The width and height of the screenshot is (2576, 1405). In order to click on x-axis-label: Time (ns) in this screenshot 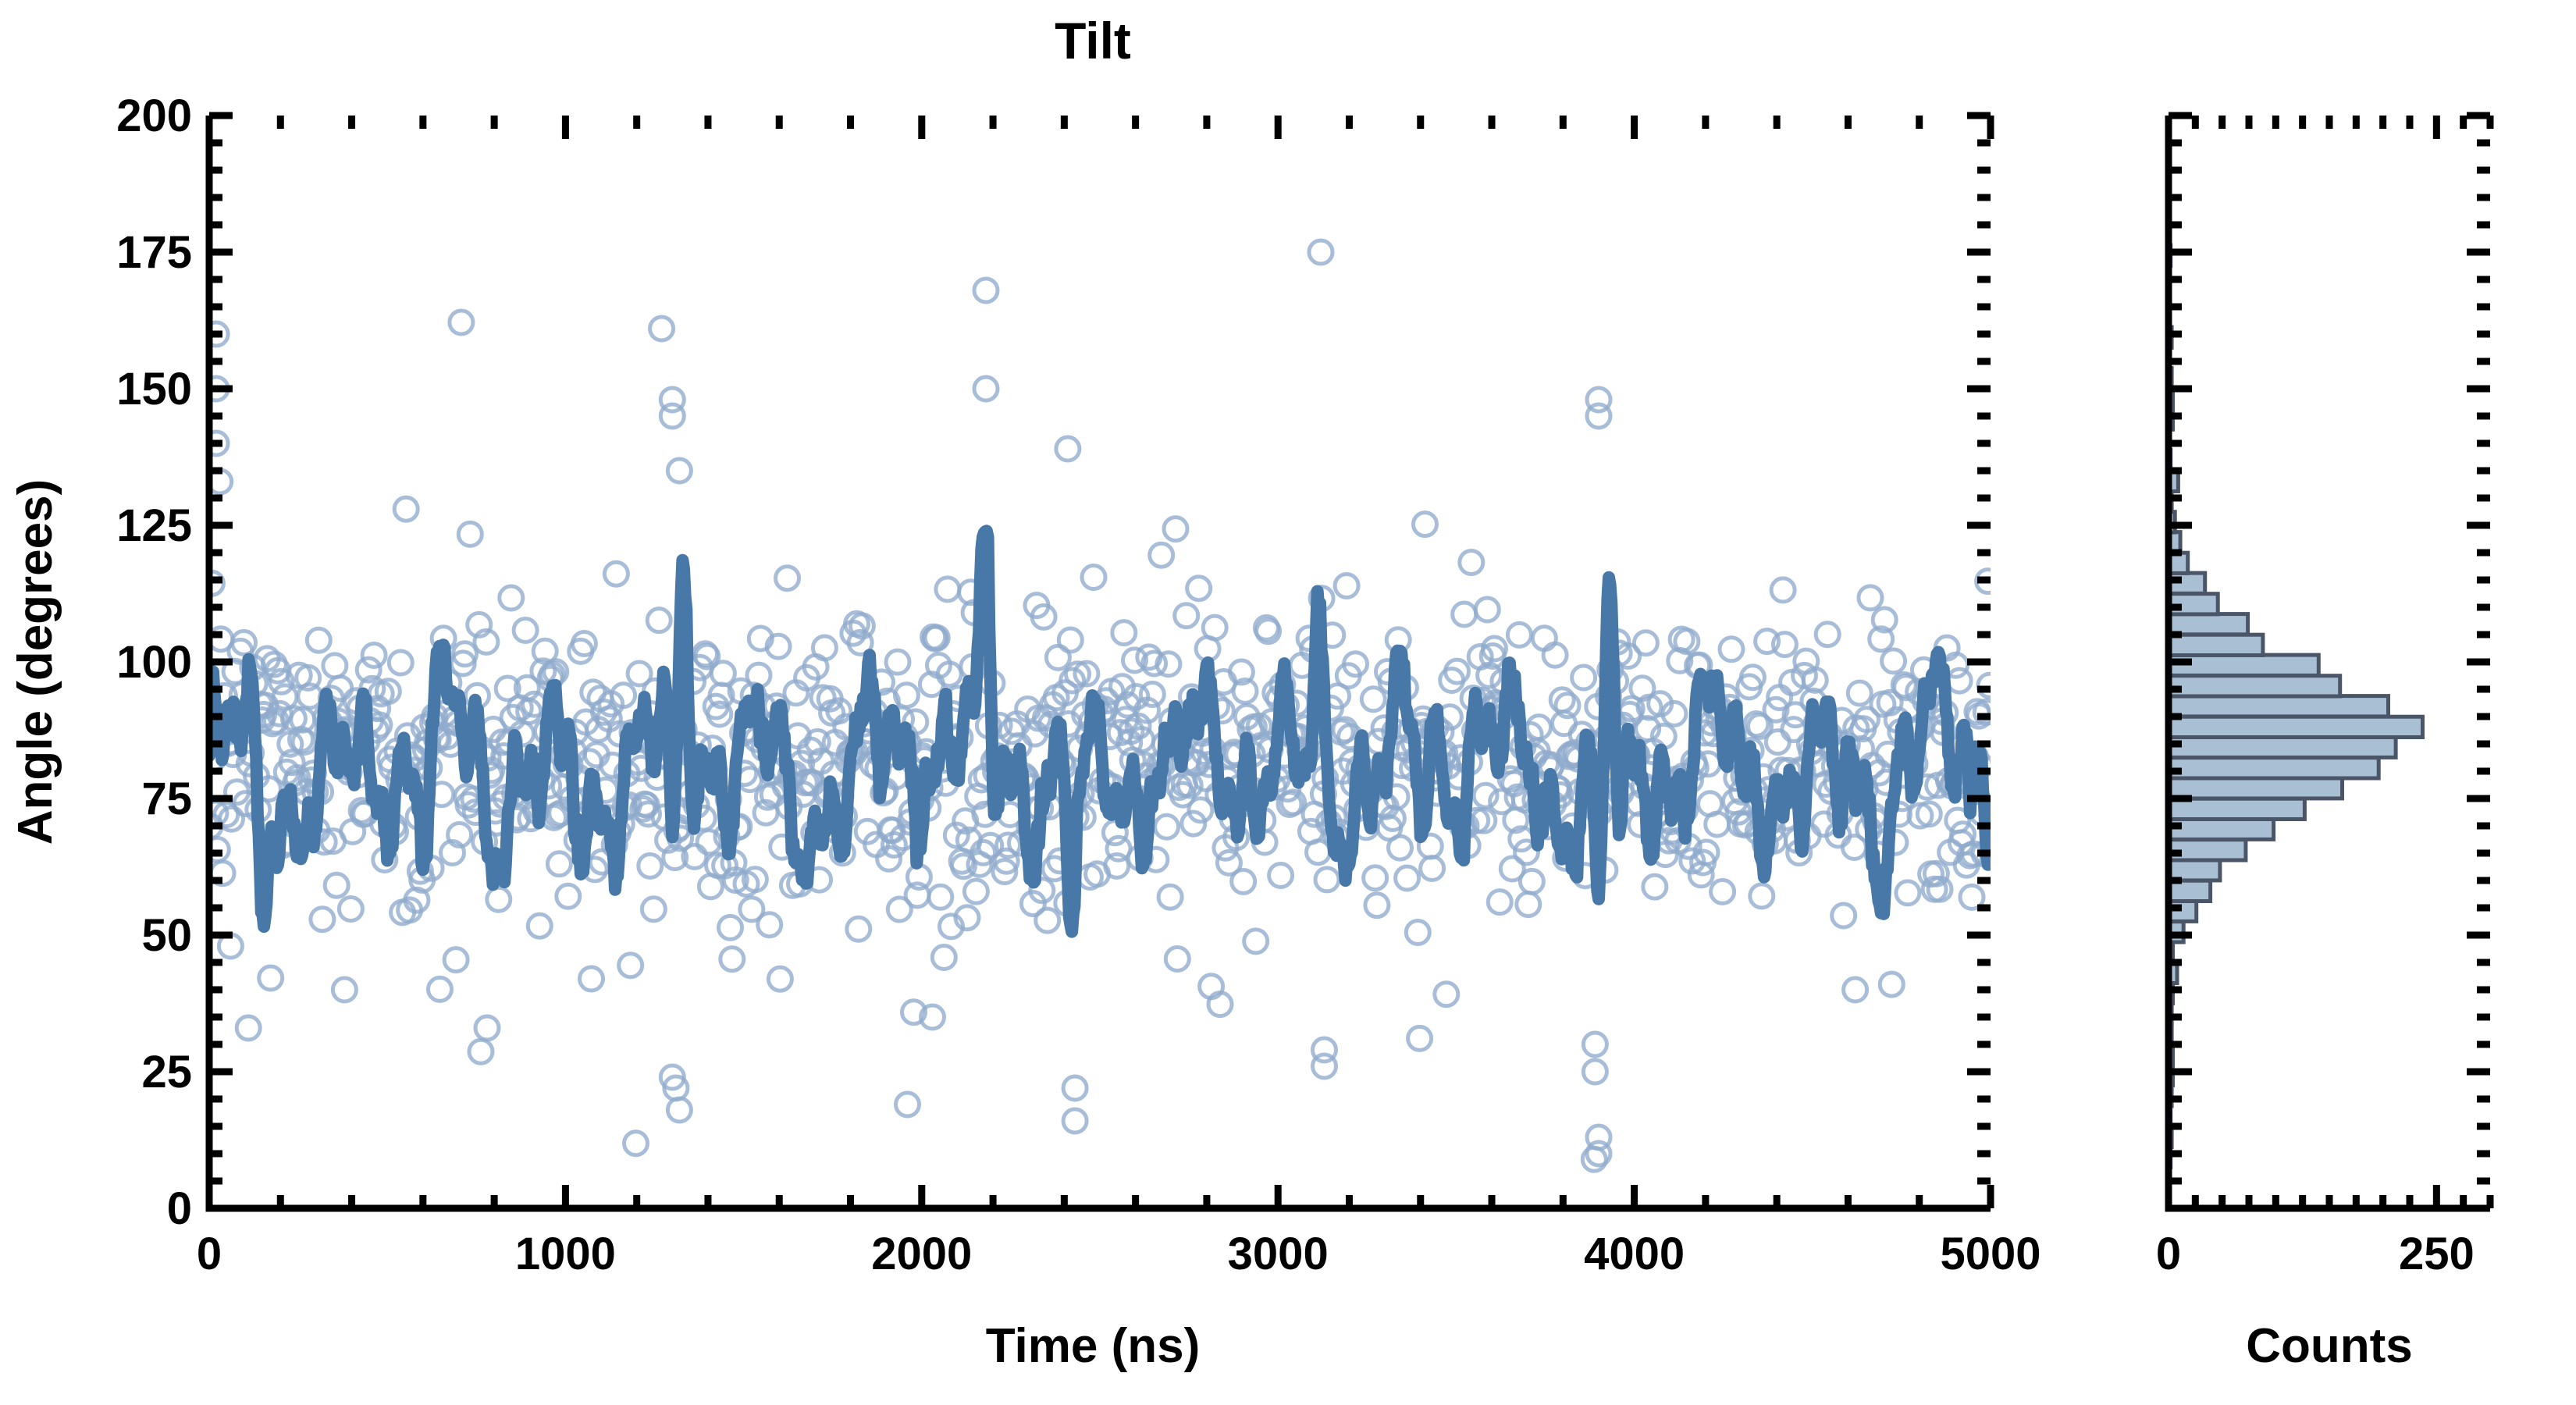, I will do `click(1093, 1346)`.